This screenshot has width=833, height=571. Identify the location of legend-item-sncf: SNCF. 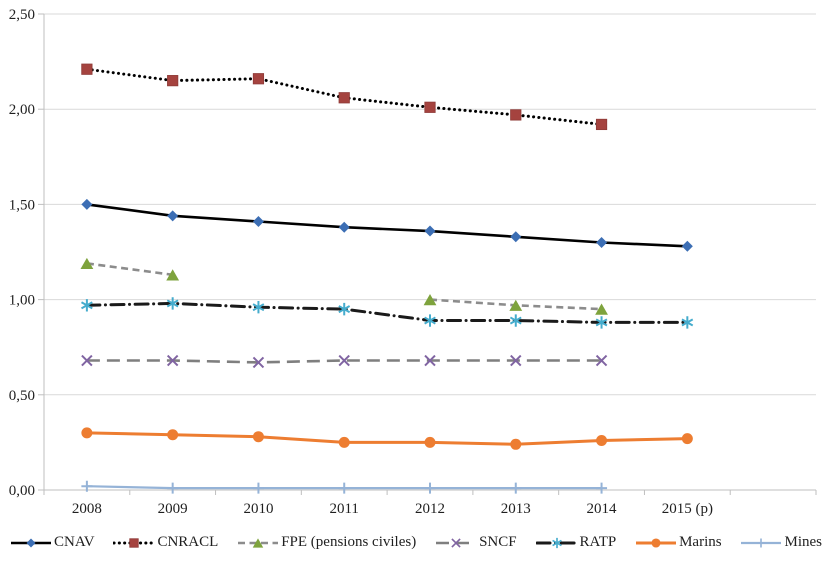
(476, 542).